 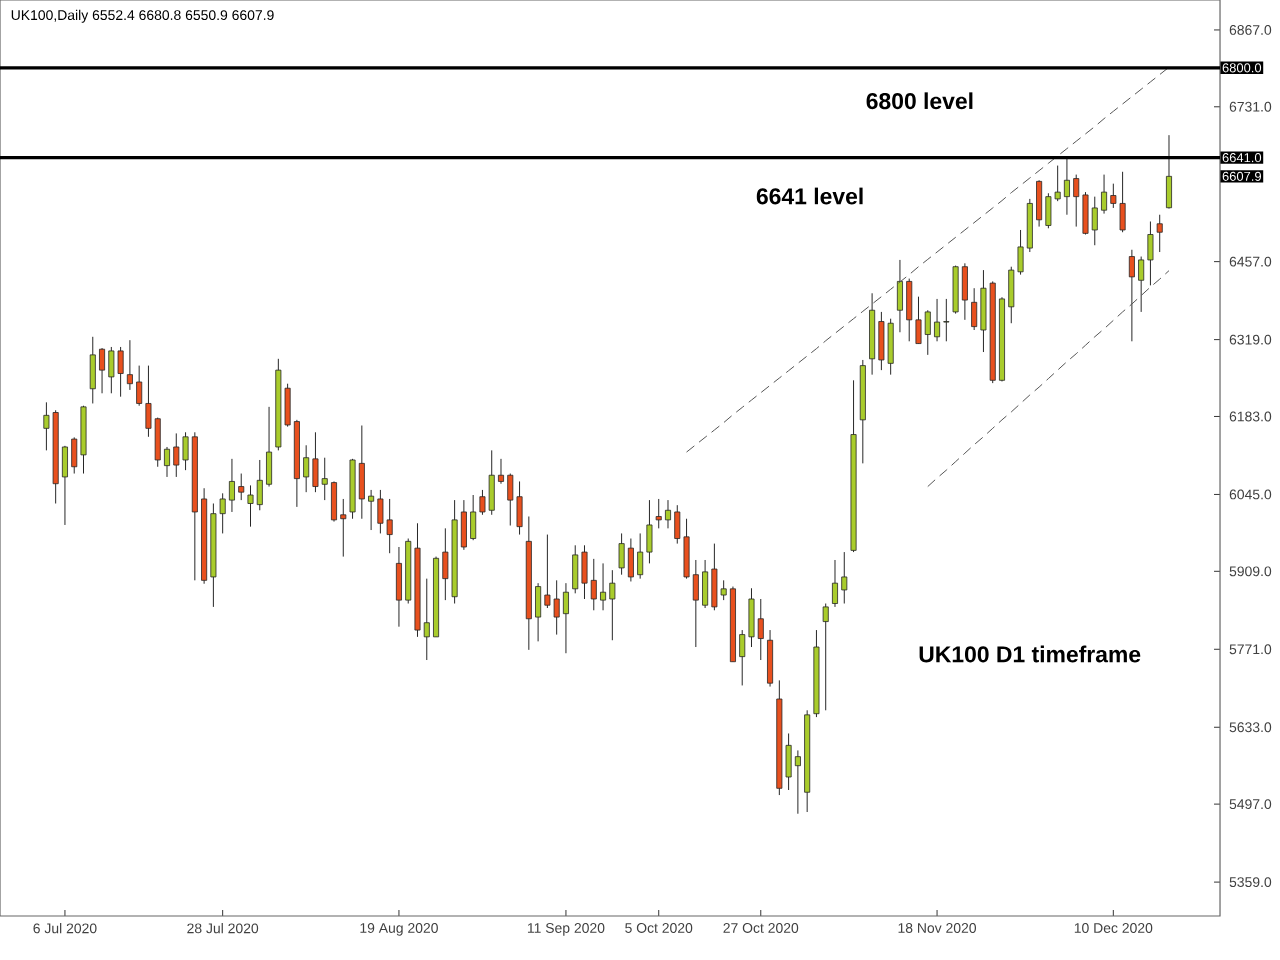 I want to click on annotation: 6641 level, so click(x=809, y=196).